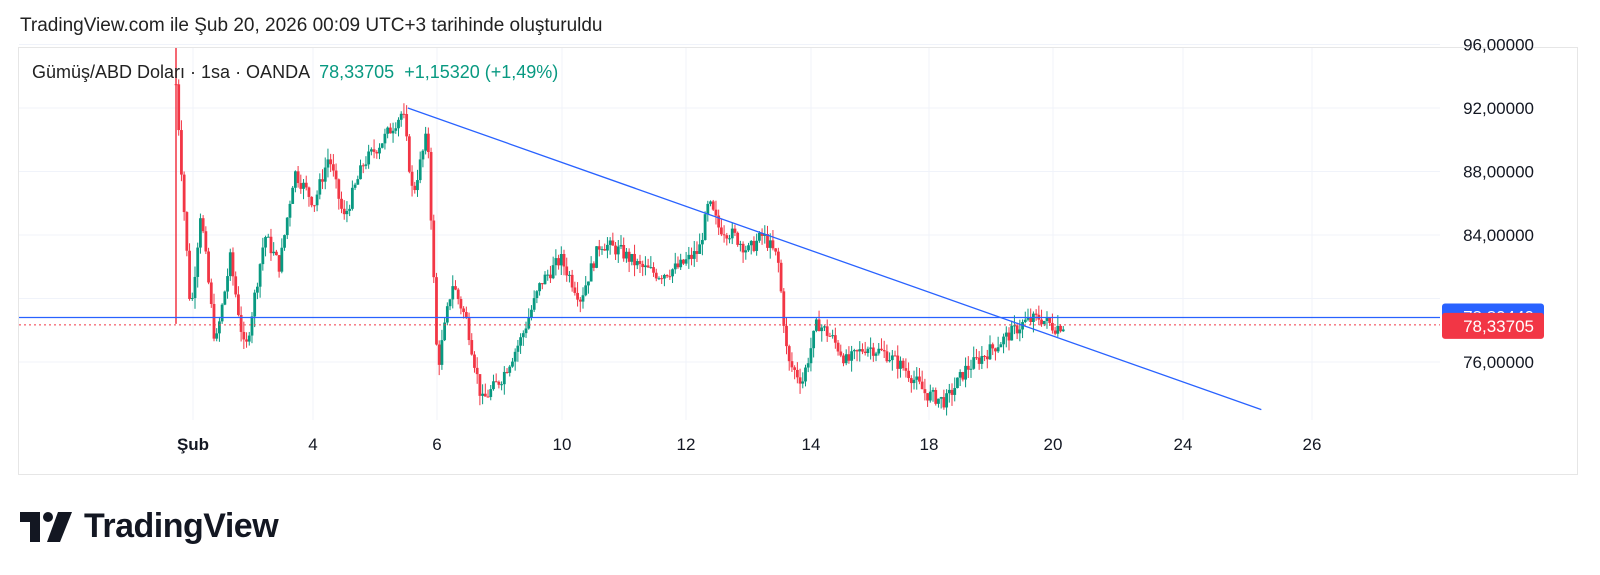 The width and height of the screenshot is (1600, 575). I want to click on tradingview-logo: TradingView, so click(149, 526).